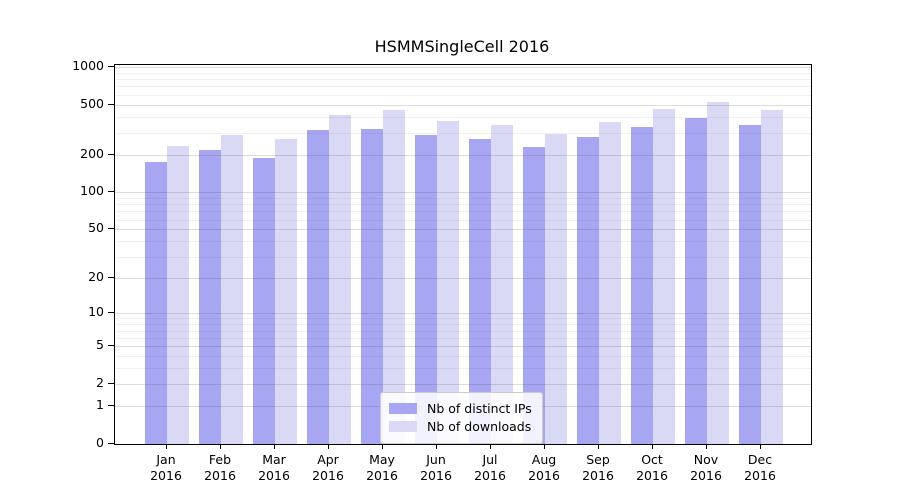  Describe the element at coordinates (544, 467) in the screenshot. I see `x-tick-label-aug: Aug 2016` at that location.